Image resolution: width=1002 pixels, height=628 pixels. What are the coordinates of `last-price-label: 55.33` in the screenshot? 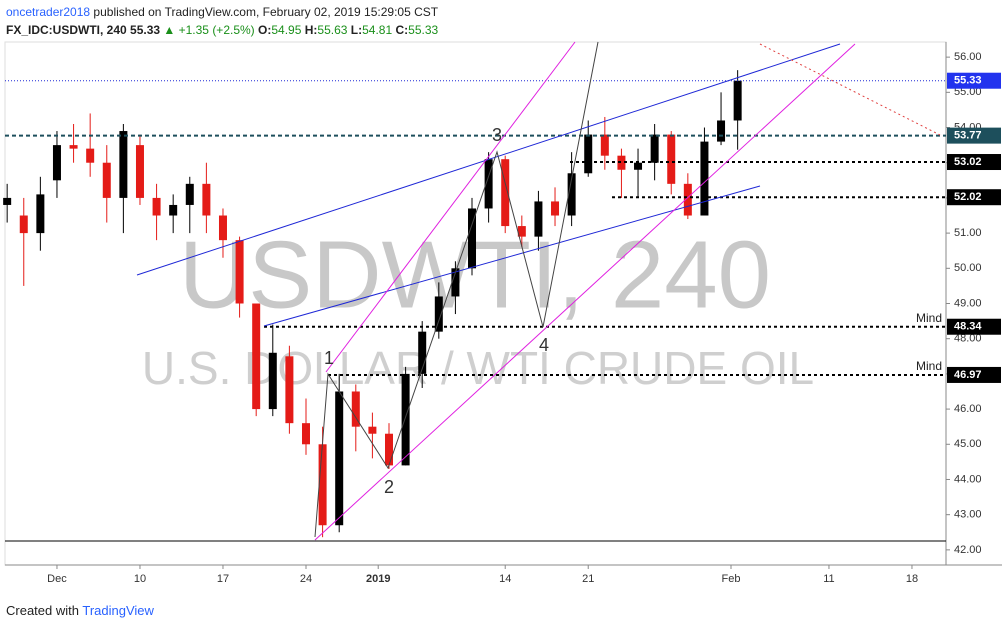 It's located at (968, 81).